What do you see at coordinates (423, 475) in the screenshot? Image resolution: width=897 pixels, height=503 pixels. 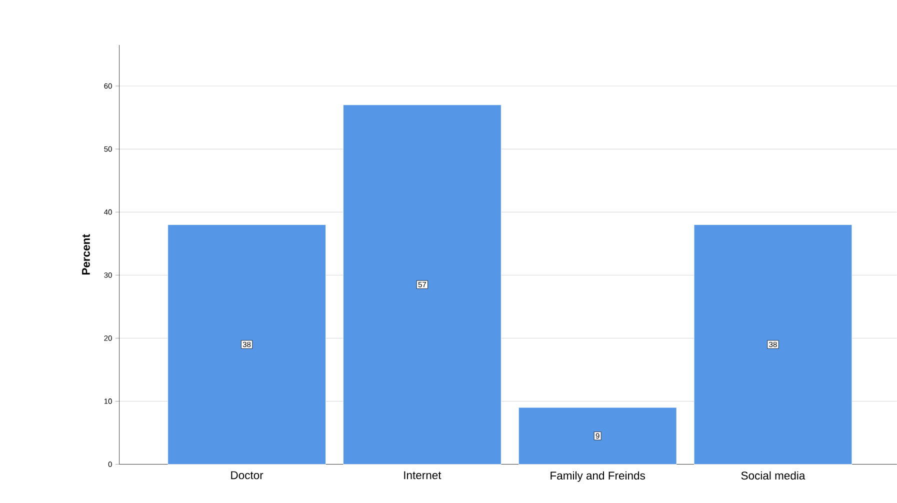 I see `x-tick-label: Internet` at bounding box center [423, 475].